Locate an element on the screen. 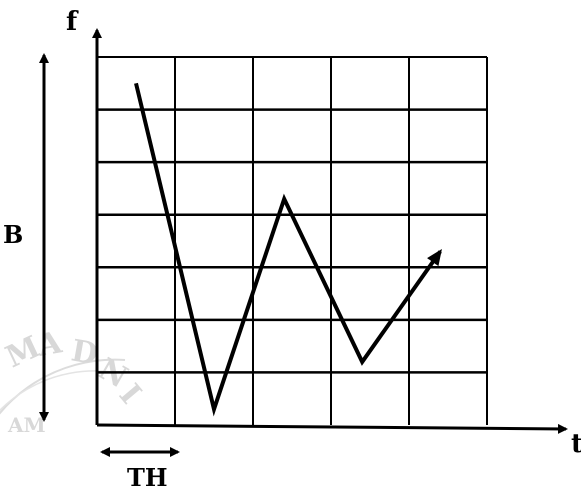  hop-time-label: TH is located at coordinates (147, 477).